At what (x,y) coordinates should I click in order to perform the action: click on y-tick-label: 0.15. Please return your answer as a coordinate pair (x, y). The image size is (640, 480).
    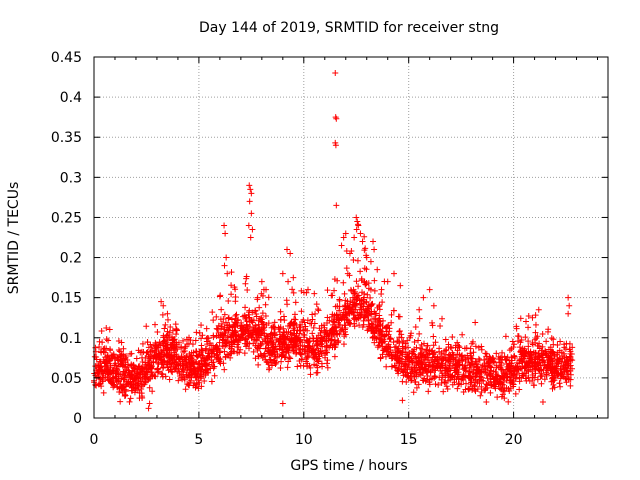
    Looking at the image, I should click on (66, 299).